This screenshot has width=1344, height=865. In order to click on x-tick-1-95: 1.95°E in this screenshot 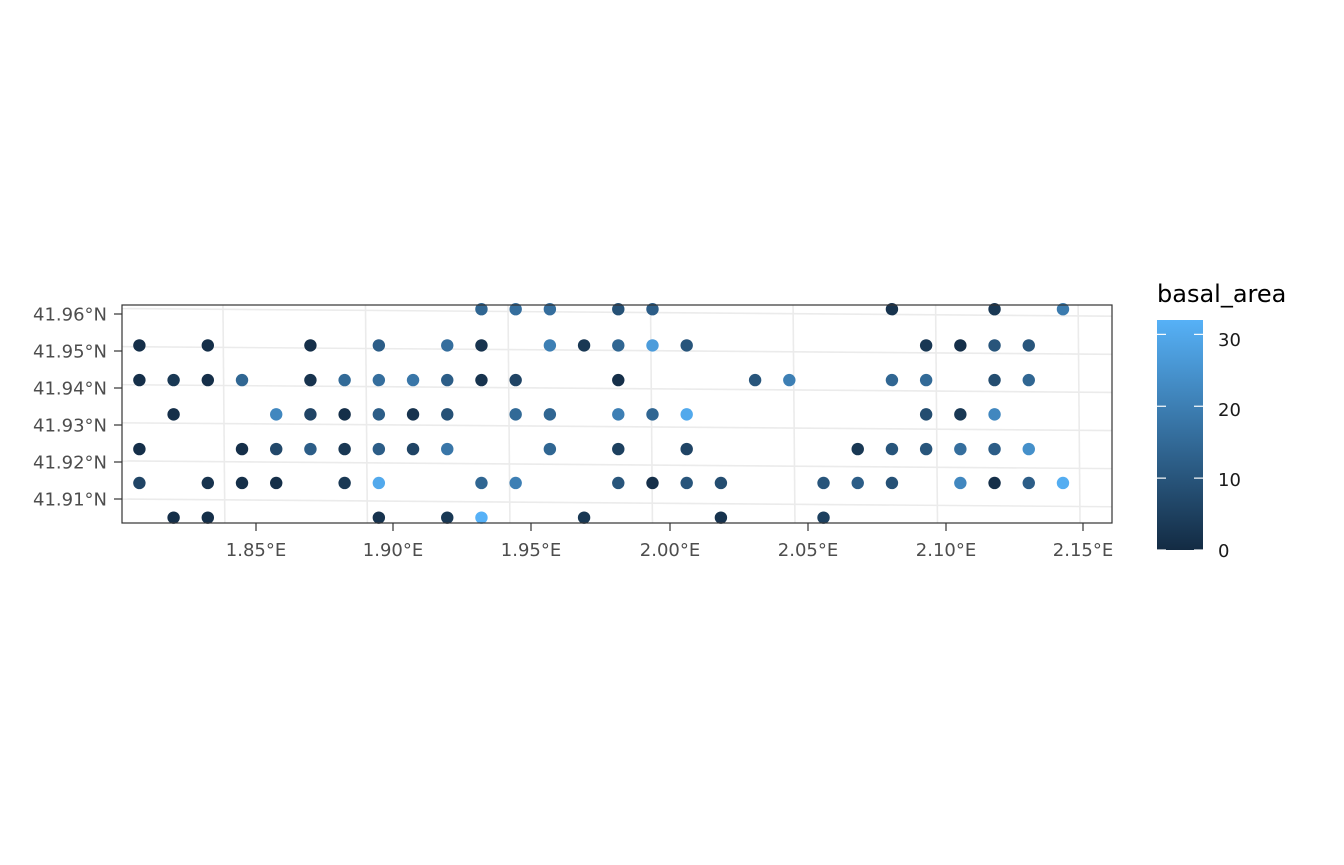, I will do `click(531, 542)`.